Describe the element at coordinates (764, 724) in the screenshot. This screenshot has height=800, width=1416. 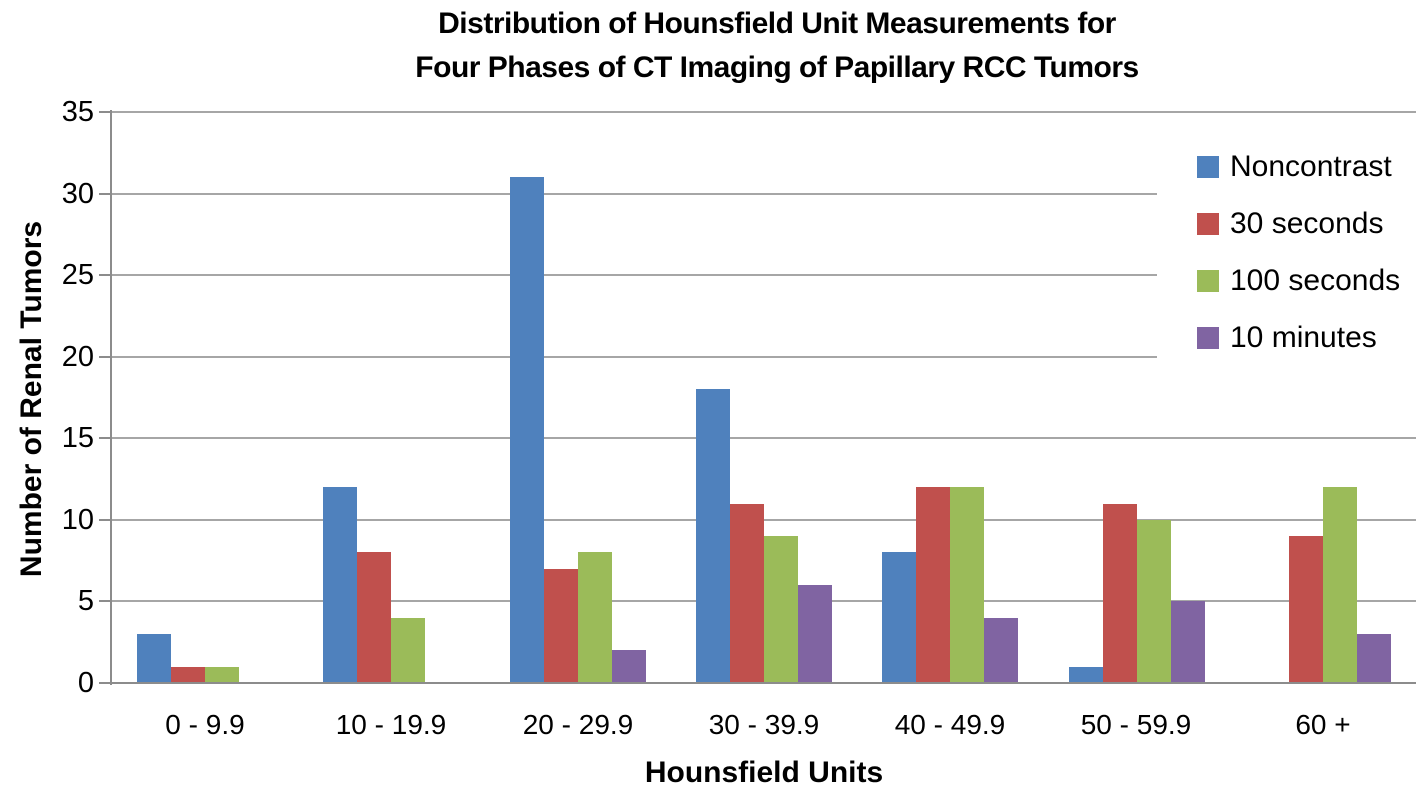
I see `x-tick-label-30-39-9: 30 - 39.9` at that location.